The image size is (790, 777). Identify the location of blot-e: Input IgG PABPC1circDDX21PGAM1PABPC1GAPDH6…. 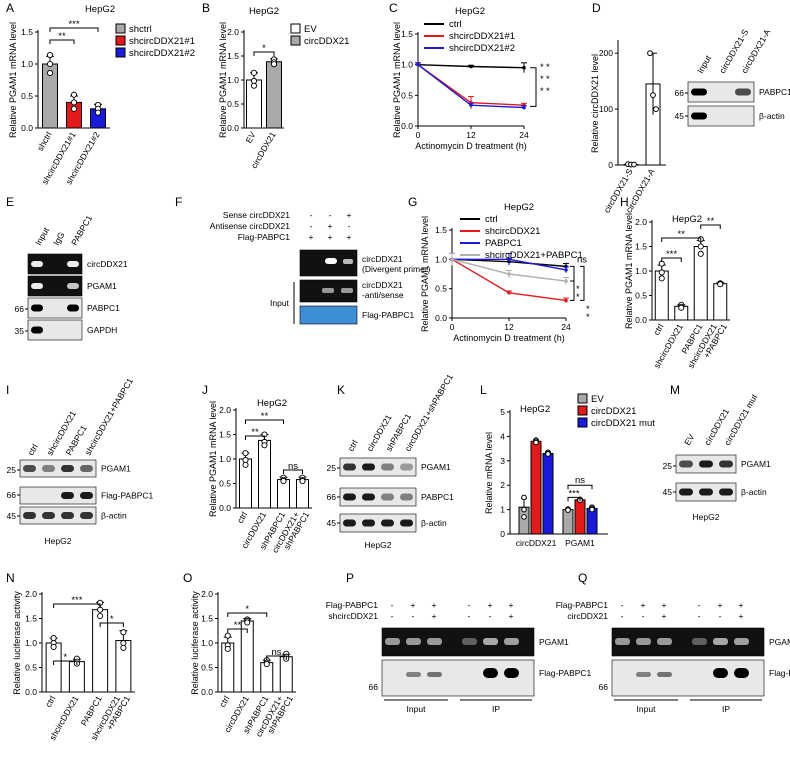
(71, 277).